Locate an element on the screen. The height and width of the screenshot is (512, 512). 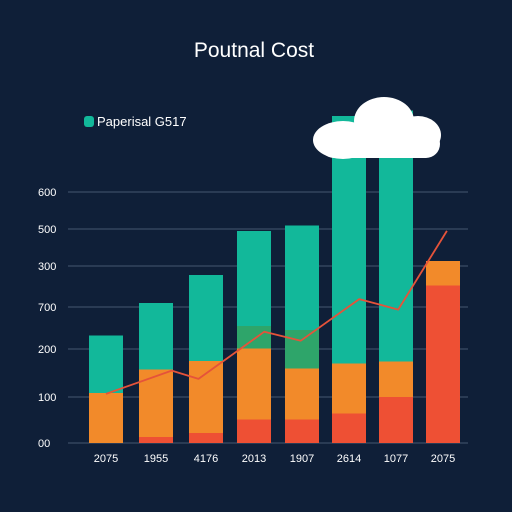
y-tick-label: 200 is located at coordinates (47, 350).